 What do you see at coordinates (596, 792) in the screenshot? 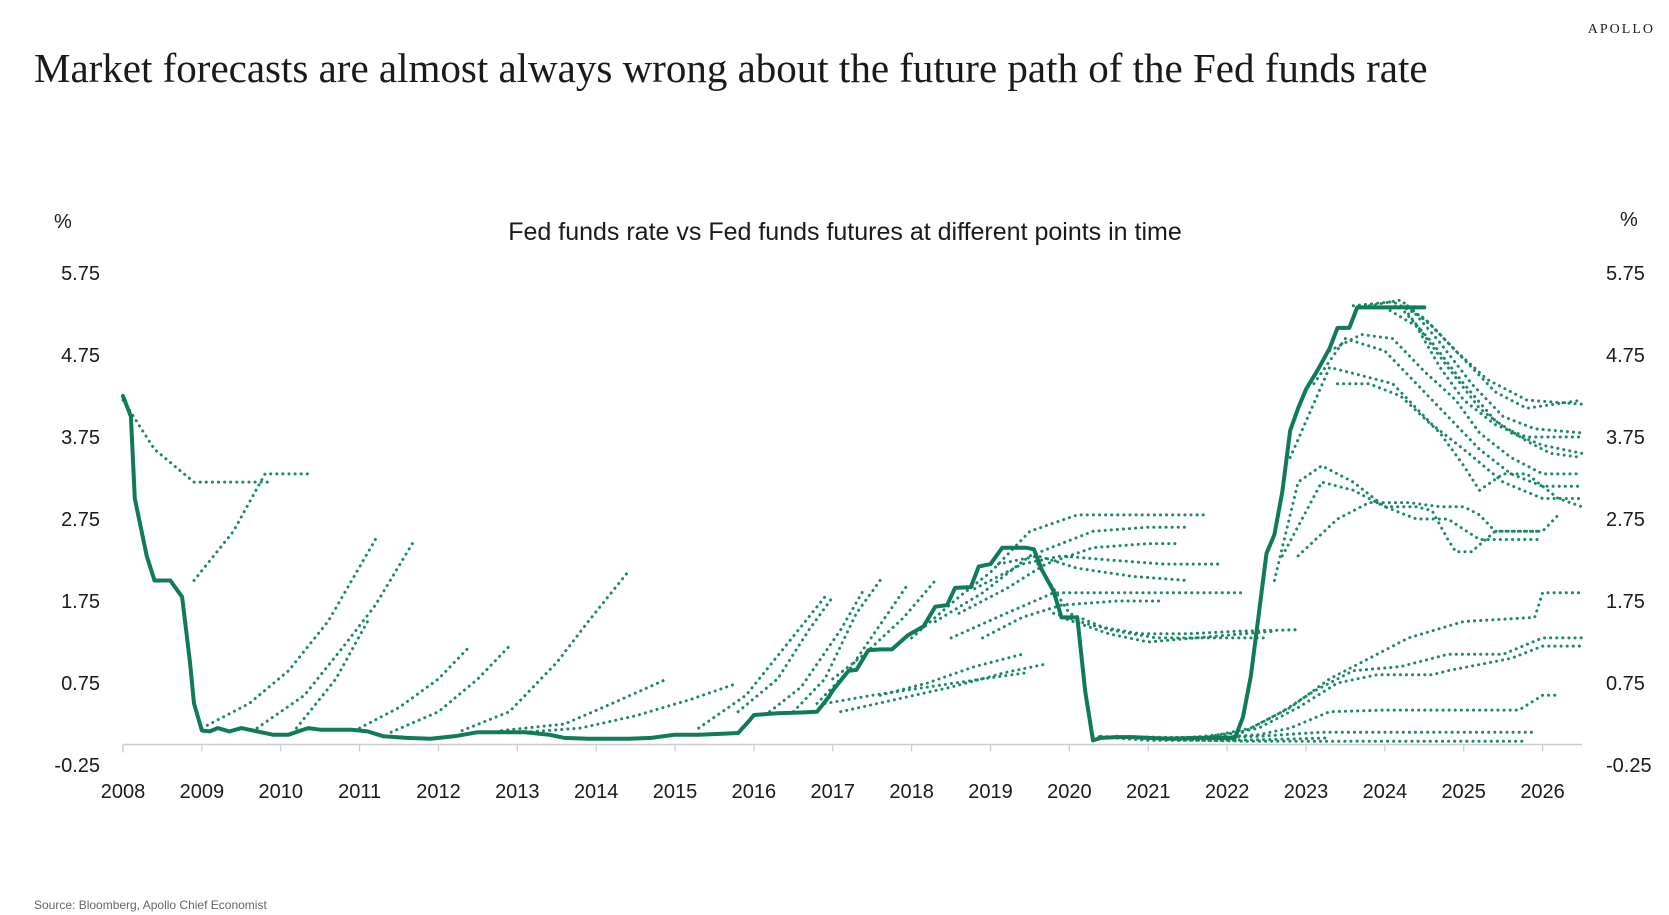
I see `x-tick-label: 2014` at bounding box center [596, 792].